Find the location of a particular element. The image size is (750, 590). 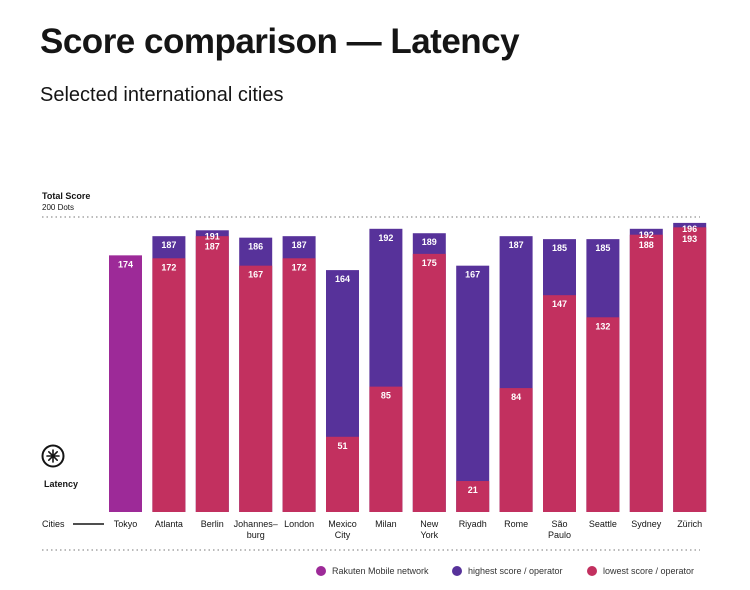

bar-lowest-london is located at coordinates (299, 385).